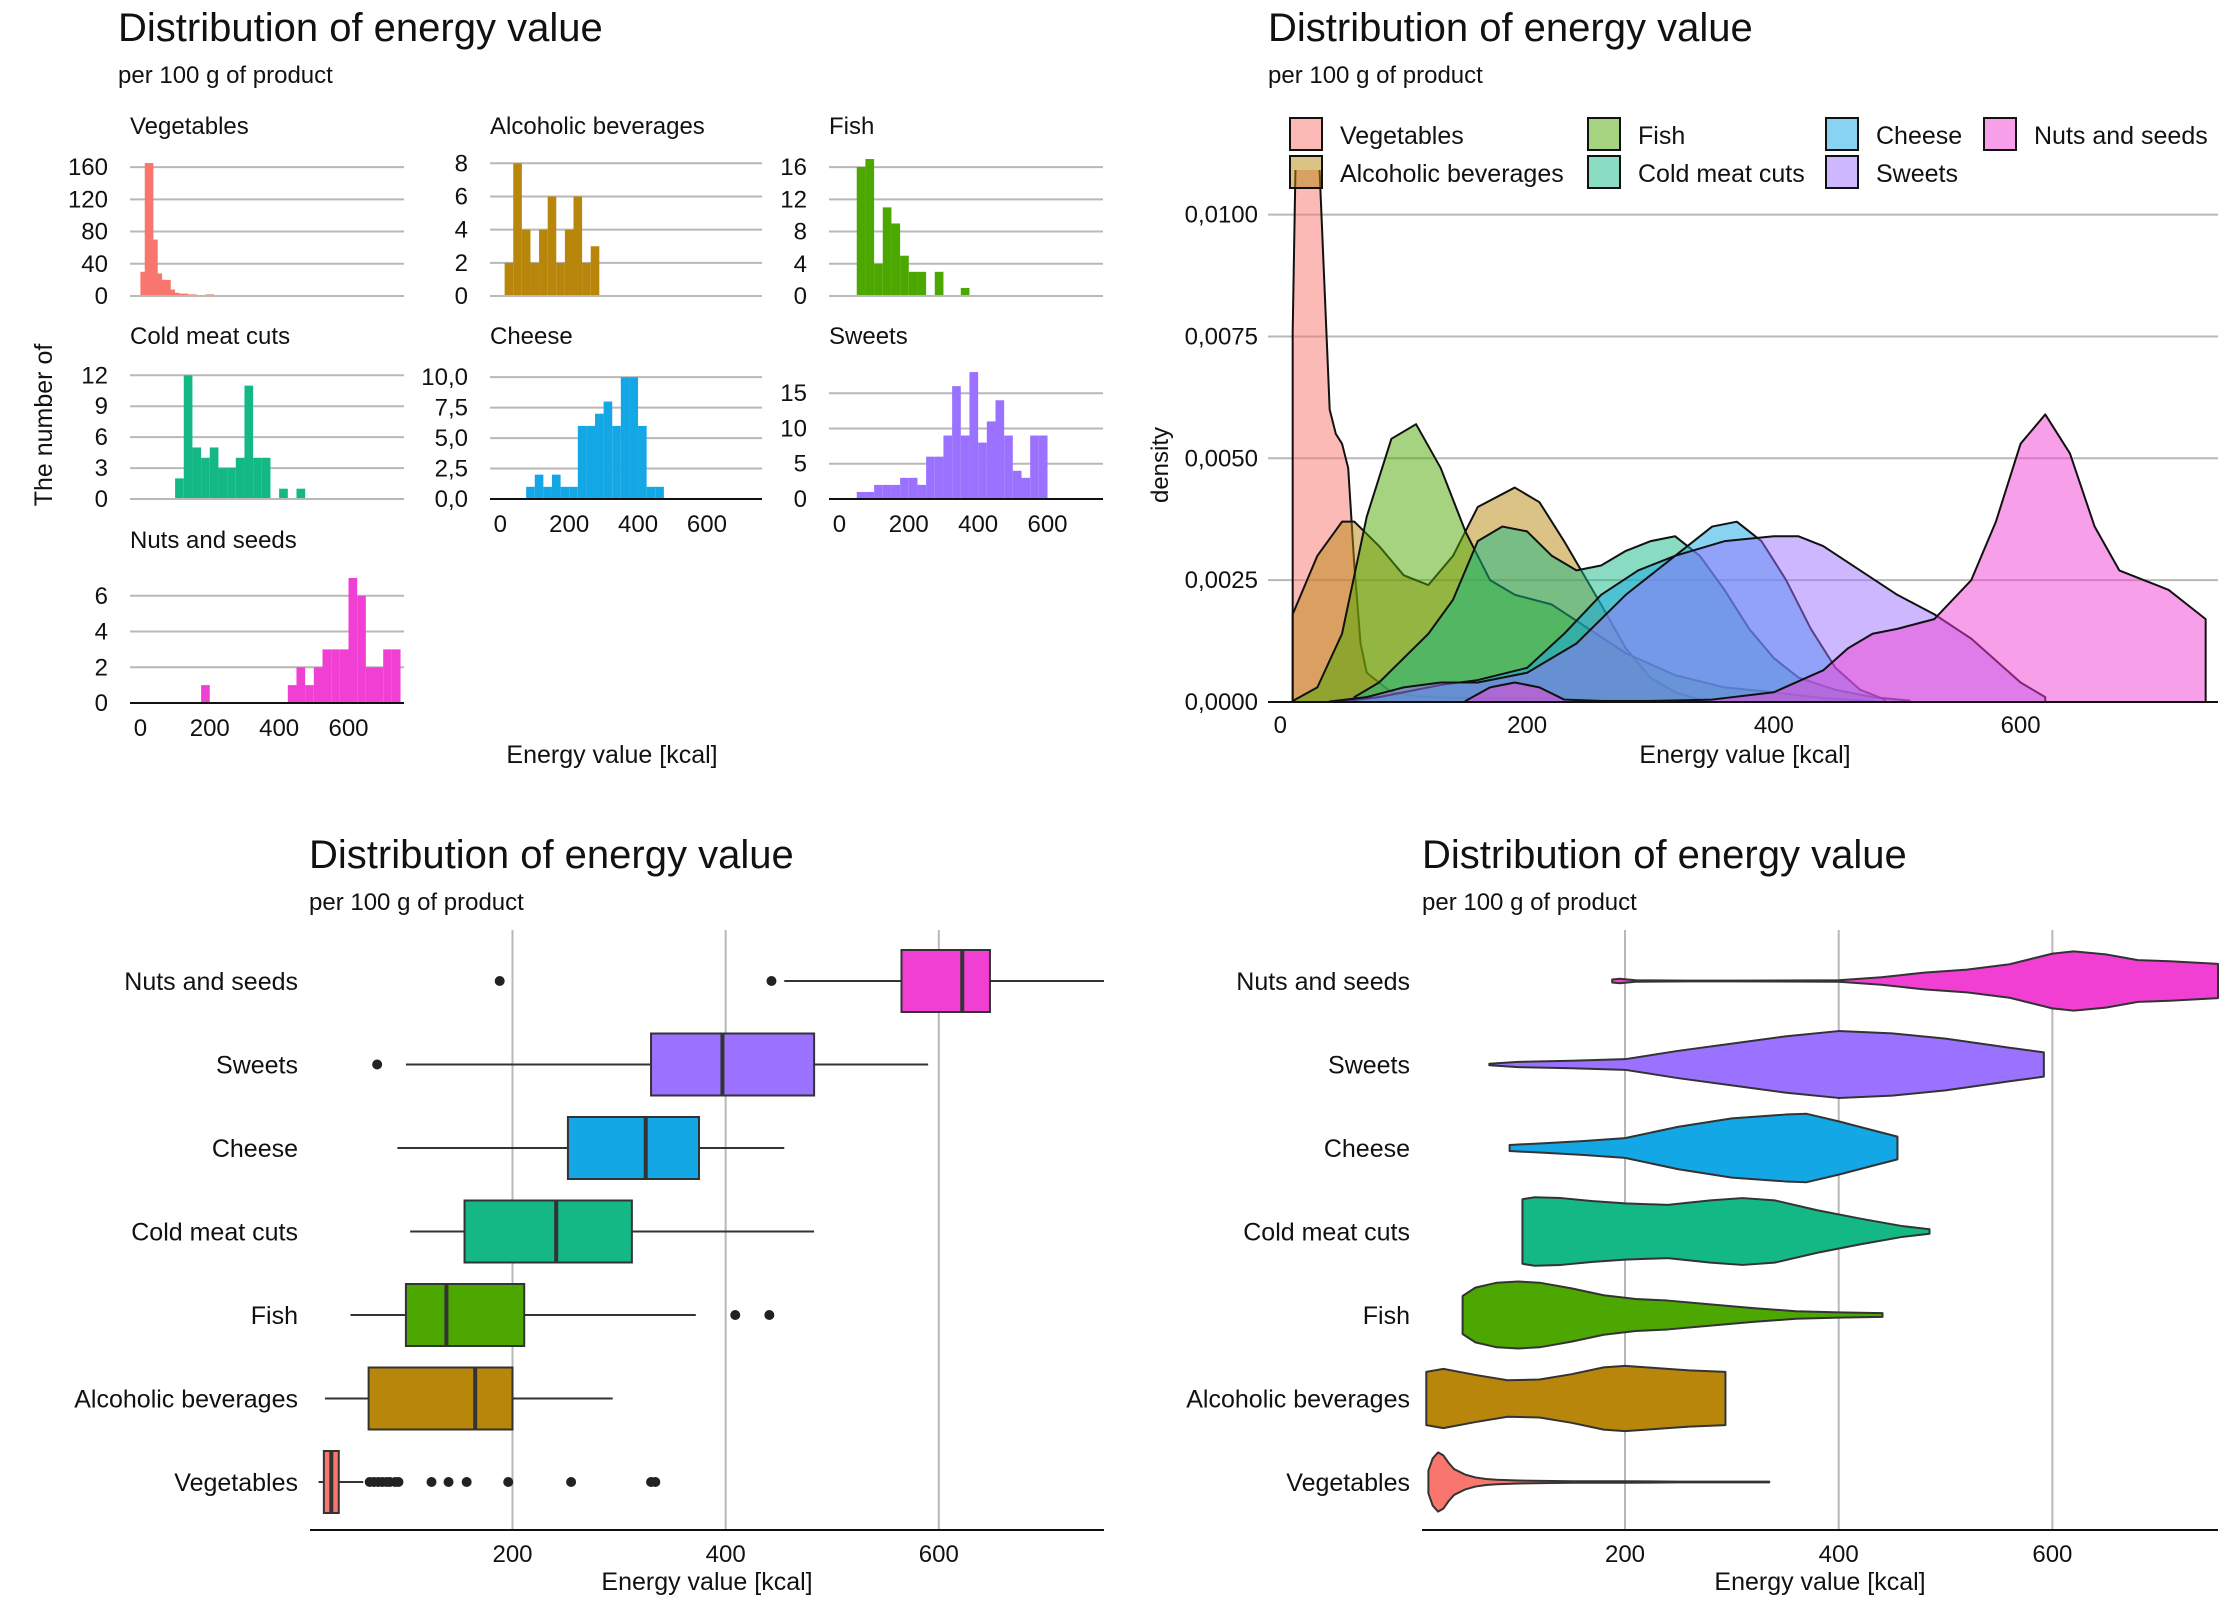  Describe the element at coordinates (101, 406) in the screenshot. I see `y-tick-label: 9` at that location.